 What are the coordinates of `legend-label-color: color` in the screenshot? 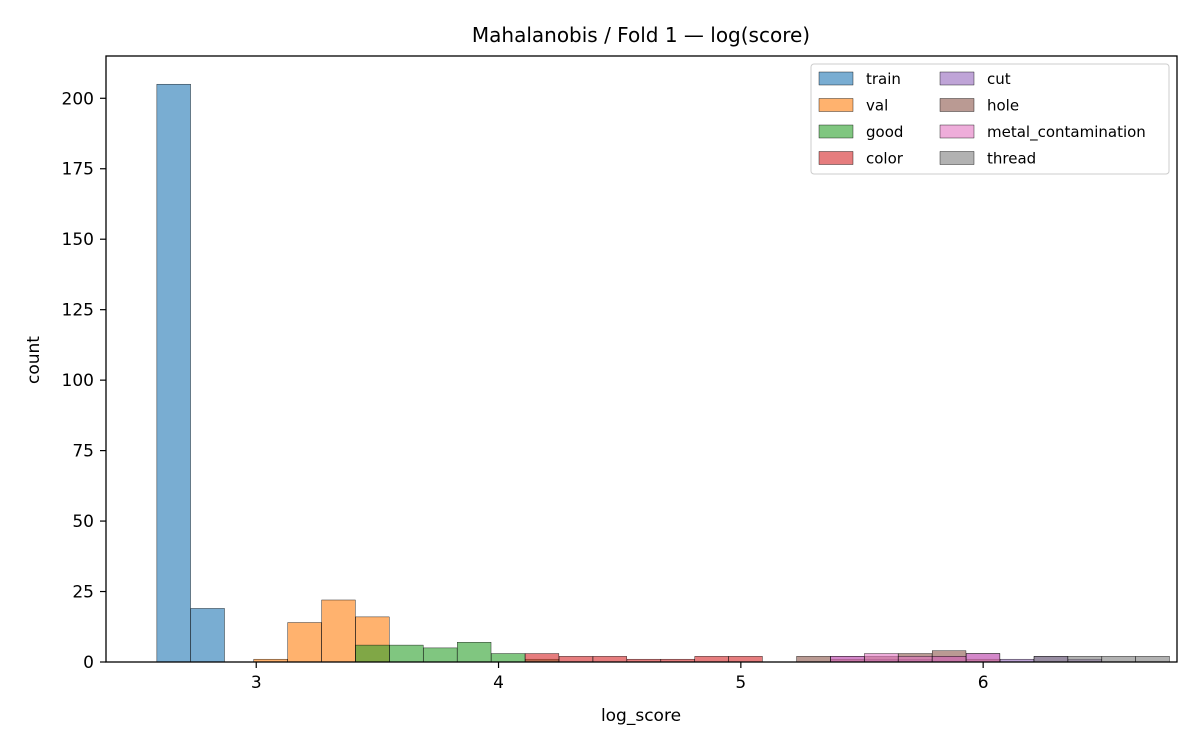 It's located at (885, 159).